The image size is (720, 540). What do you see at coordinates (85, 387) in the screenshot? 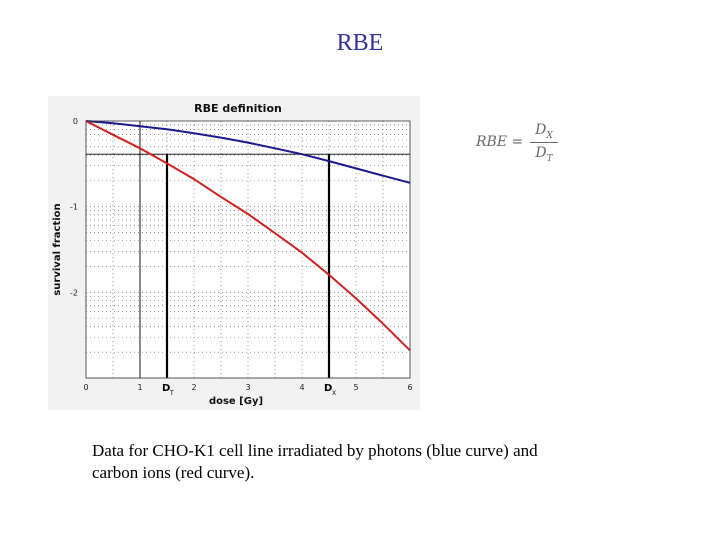
I see `x-tick-label: 0` at bounding box center [85, 387].